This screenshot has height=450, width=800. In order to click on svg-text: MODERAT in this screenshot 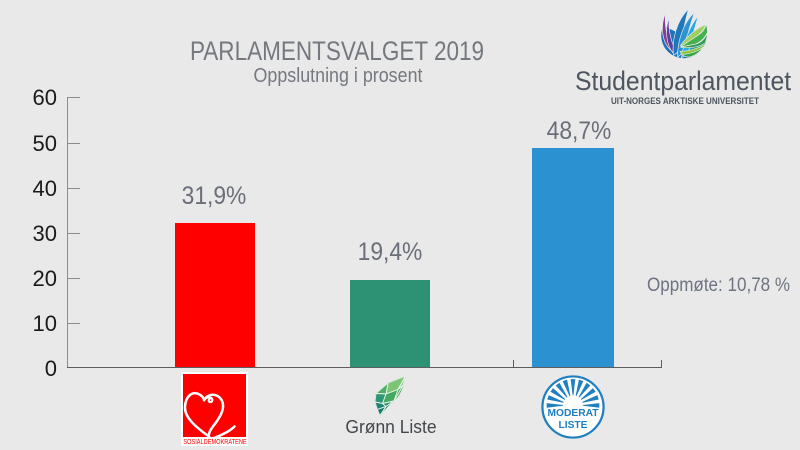, I will do `click(574, 413)`.